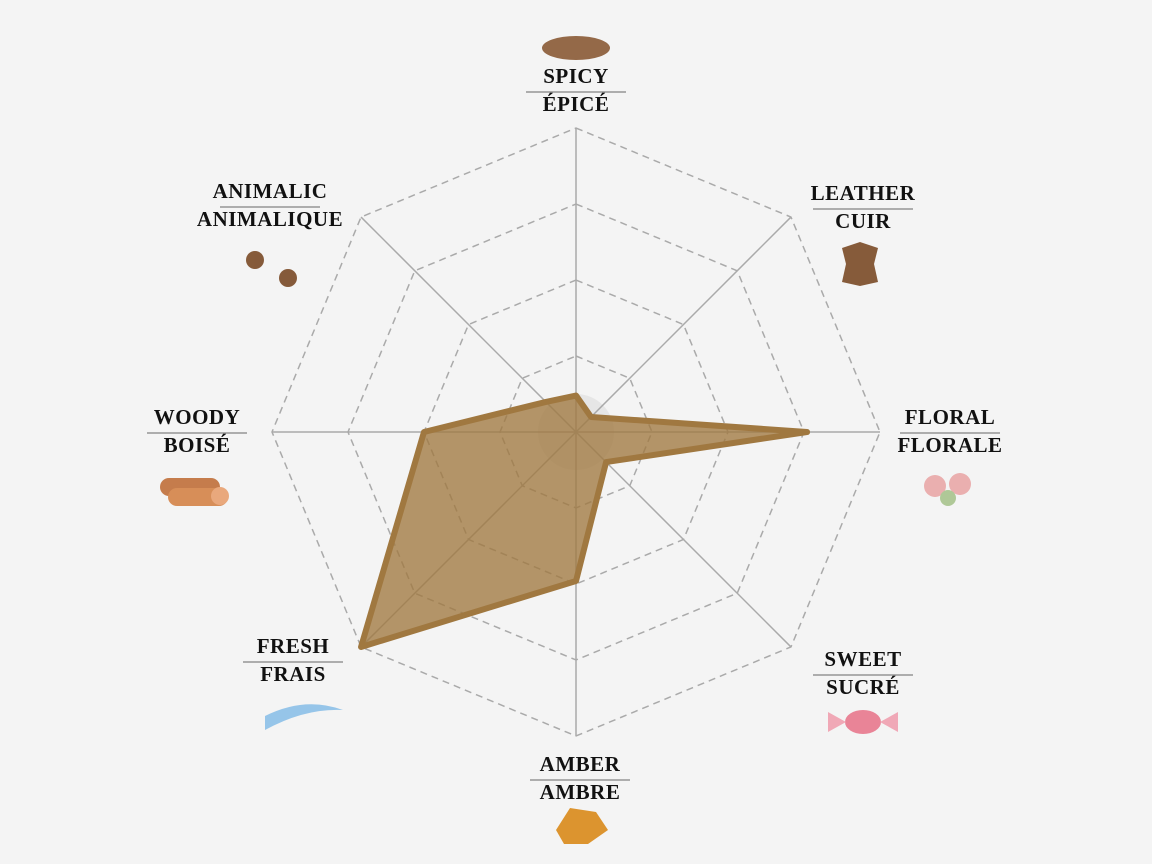 The image size is (1152, 864). I want to click on axis-label: FLORAL, so click(950, 417).